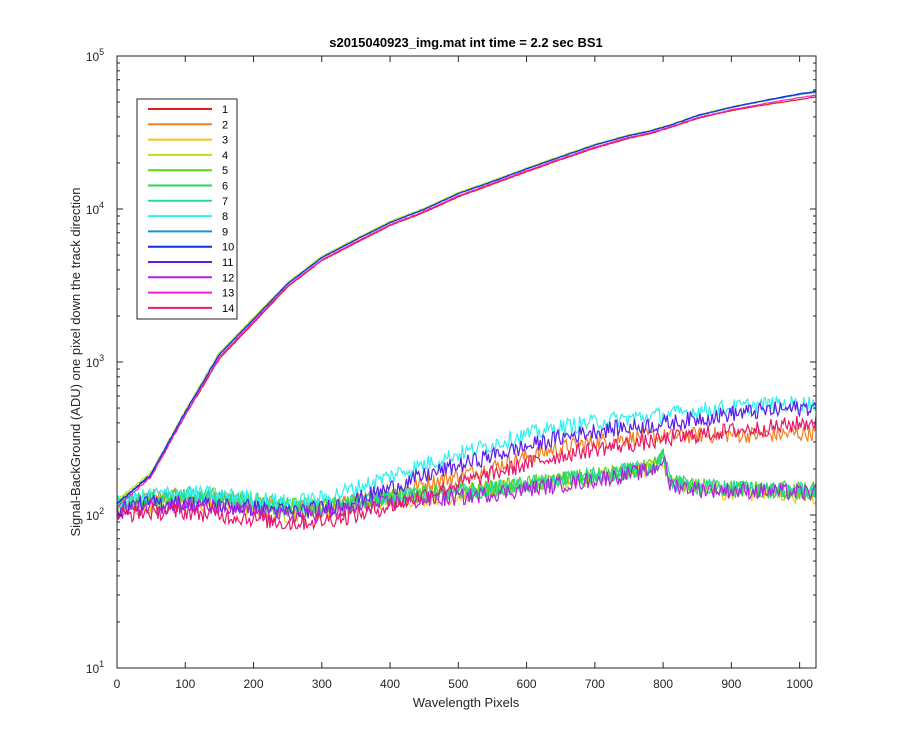  I want to click on x-tick-label: 100, so click(185, 684).